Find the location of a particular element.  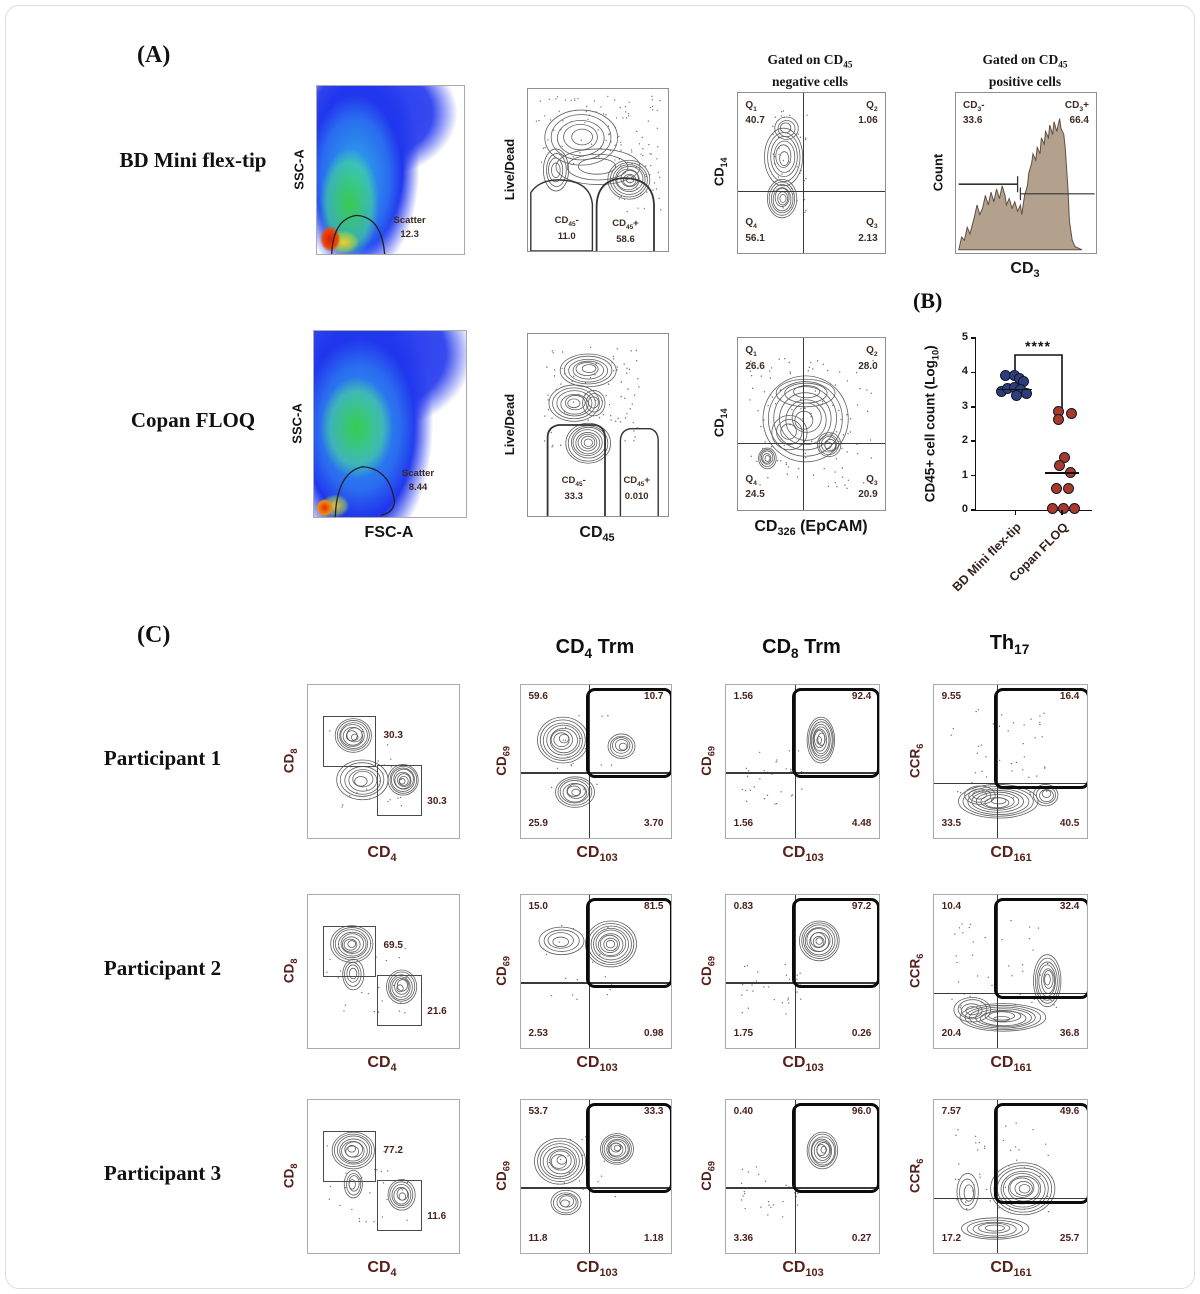

cd45-pos-annotation: CD45+ 58.6 is located at coordinates (625, 232).